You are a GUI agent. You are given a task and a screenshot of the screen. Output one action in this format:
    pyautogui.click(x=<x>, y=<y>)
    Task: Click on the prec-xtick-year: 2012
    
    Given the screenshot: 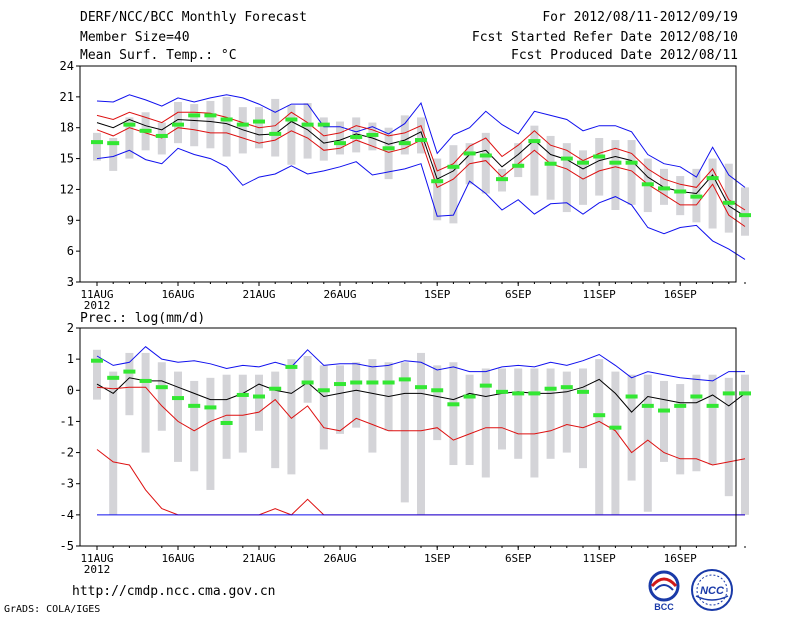 What is the action you would take?
    pyautogui.click(x=97, y=569)
    